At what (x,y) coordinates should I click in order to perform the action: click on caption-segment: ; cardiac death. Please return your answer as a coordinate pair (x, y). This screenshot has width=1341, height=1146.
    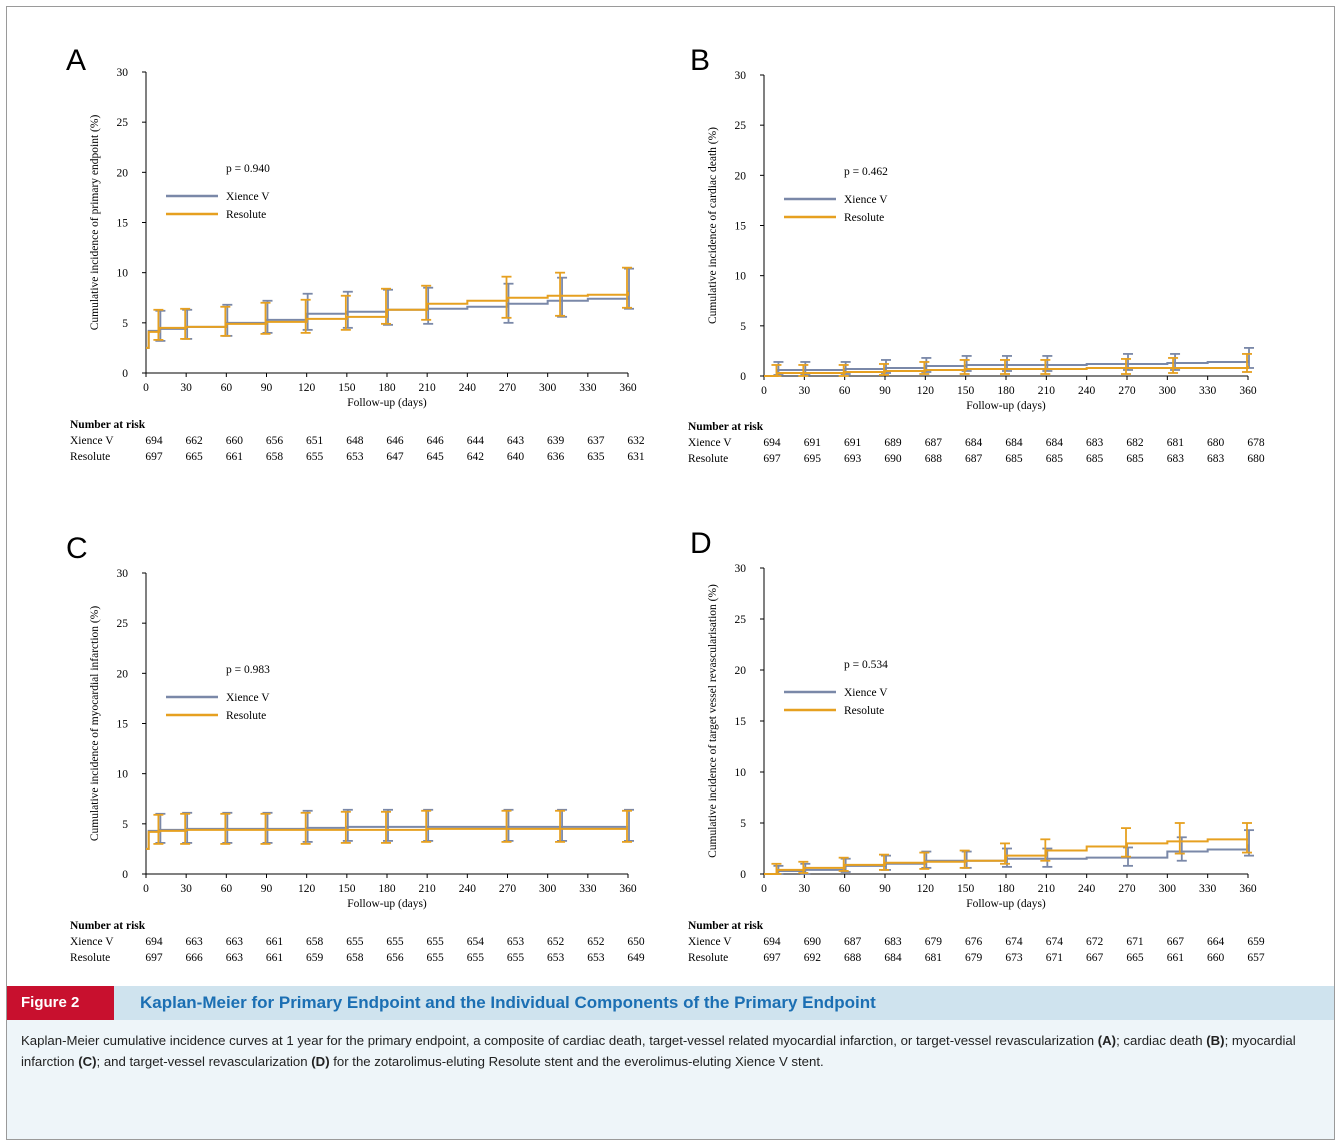
    Looking at the image, I should click on (1161, 1040).